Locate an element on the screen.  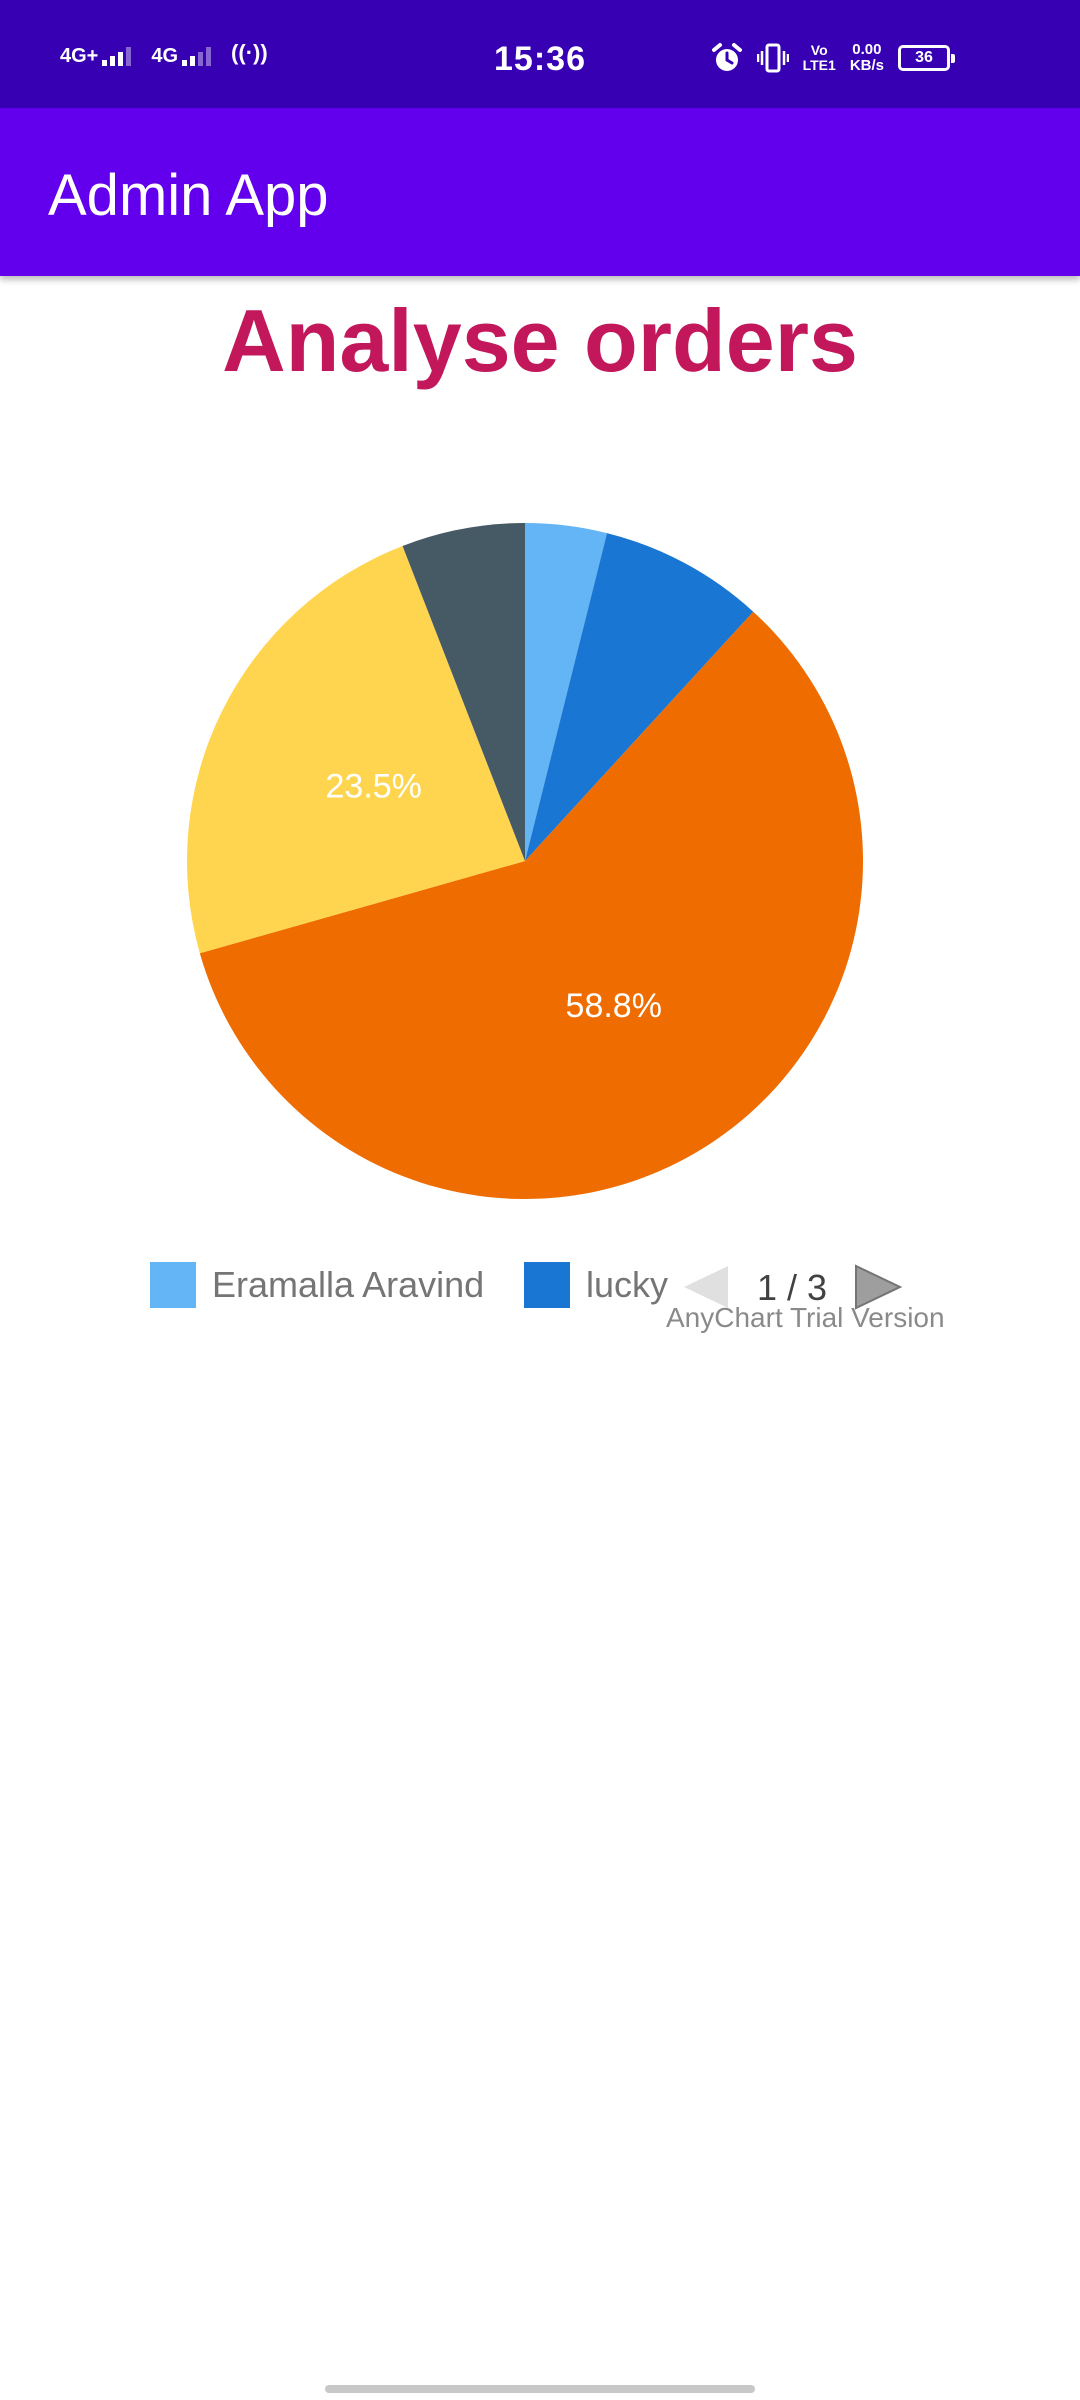
signal-icon: 4G is located at coordinates (181, 55).